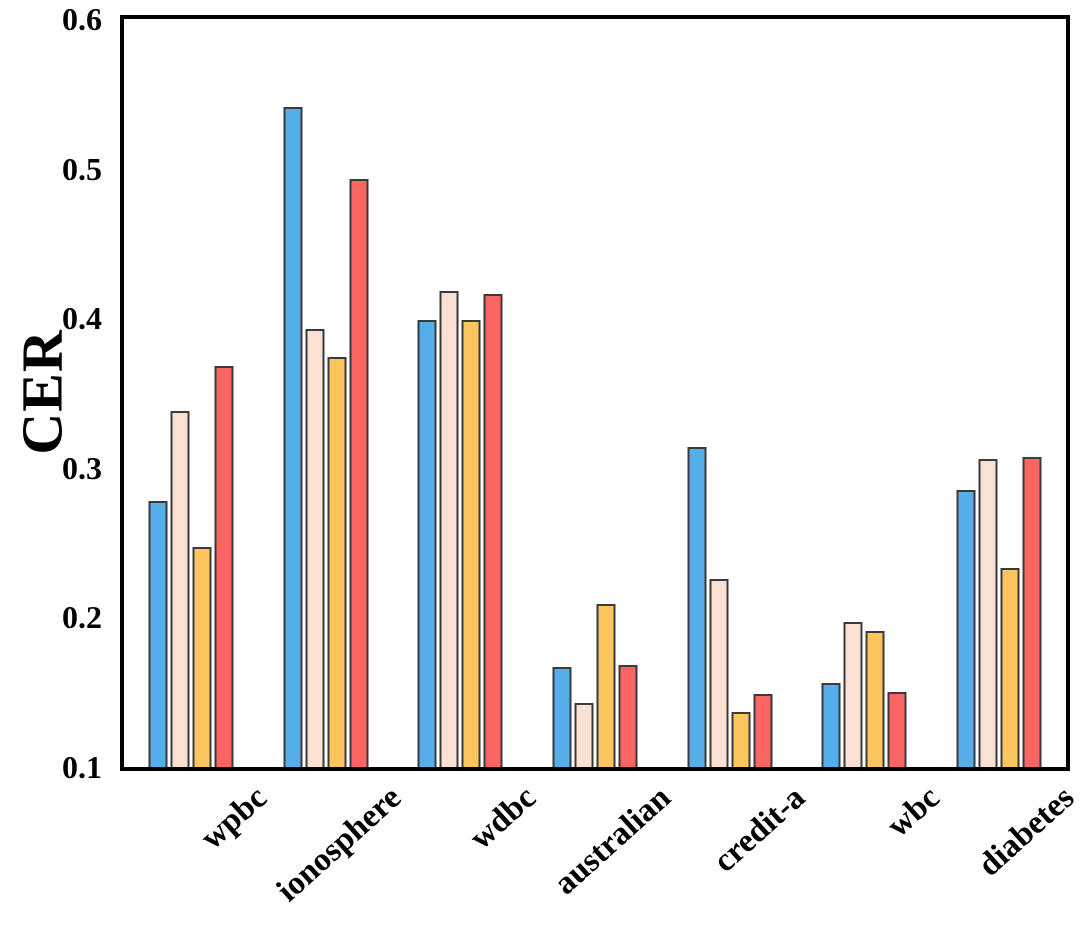 The width and height of the screenshot is (1080, 949). I want to click on bar-wbc-series-2-pink, so click(853, 694).